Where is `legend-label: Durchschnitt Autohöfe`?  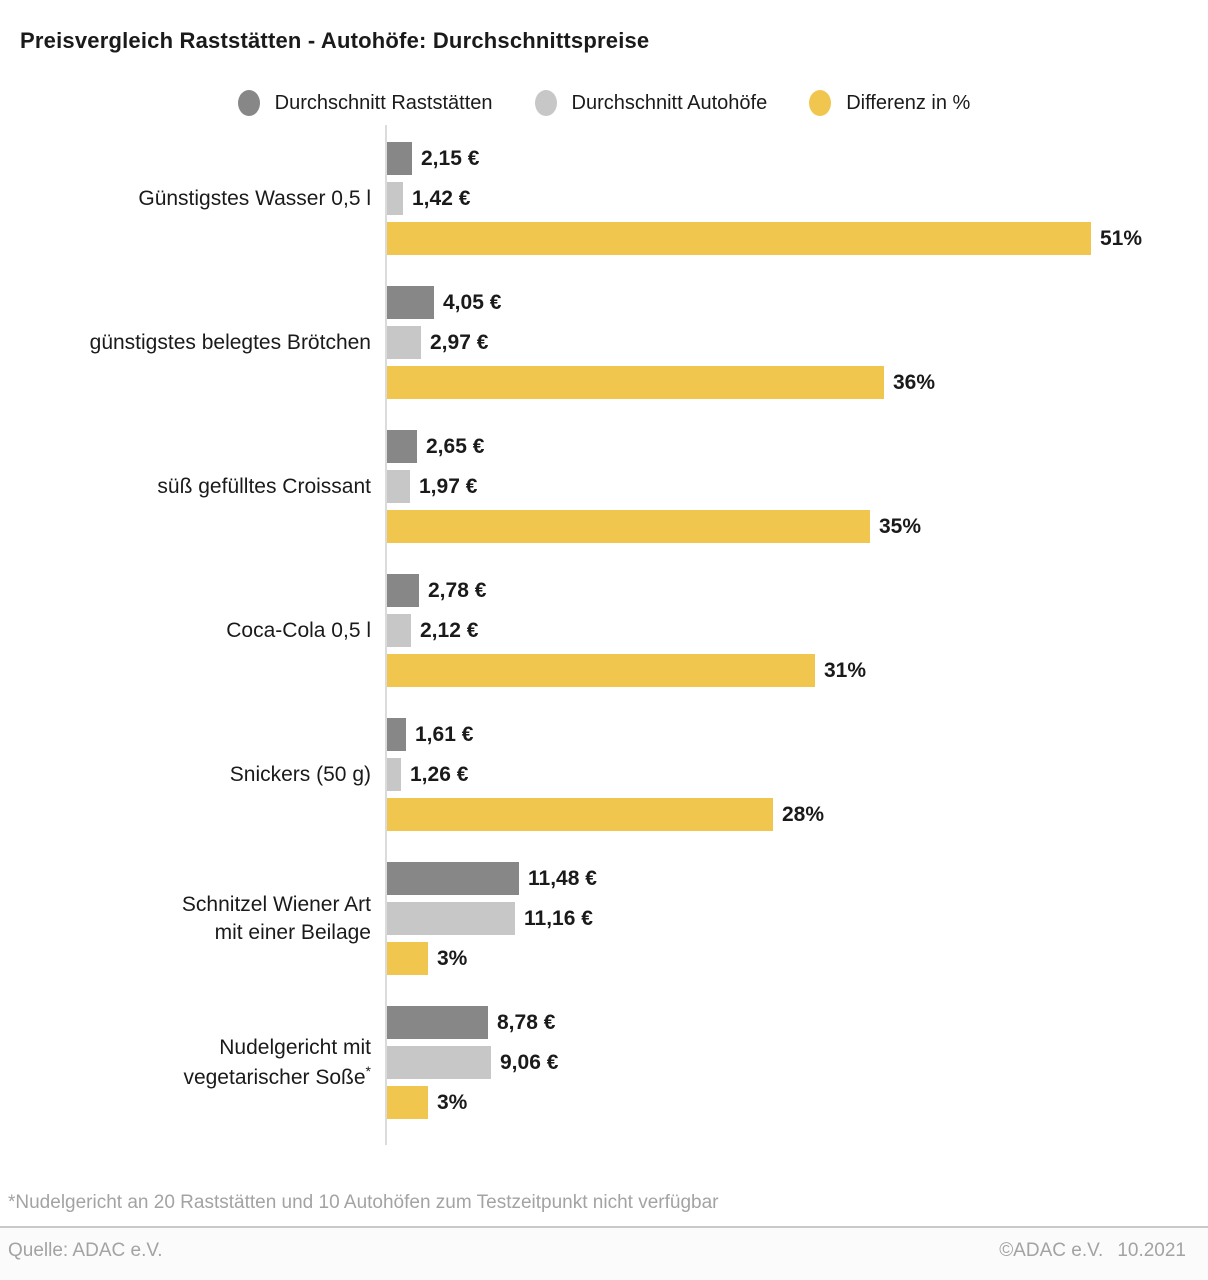
legend-label: Durchschnitt Autohöfe is located at coordinates (669, 102).